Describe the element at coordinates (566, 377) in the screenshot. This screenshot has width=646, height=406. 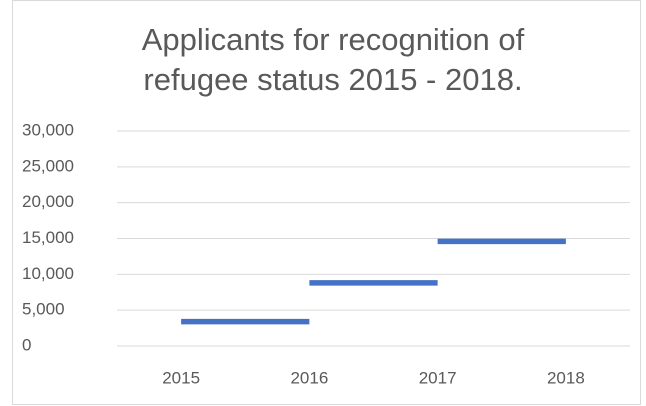
I see `x-tick-label: 2018` at that location.